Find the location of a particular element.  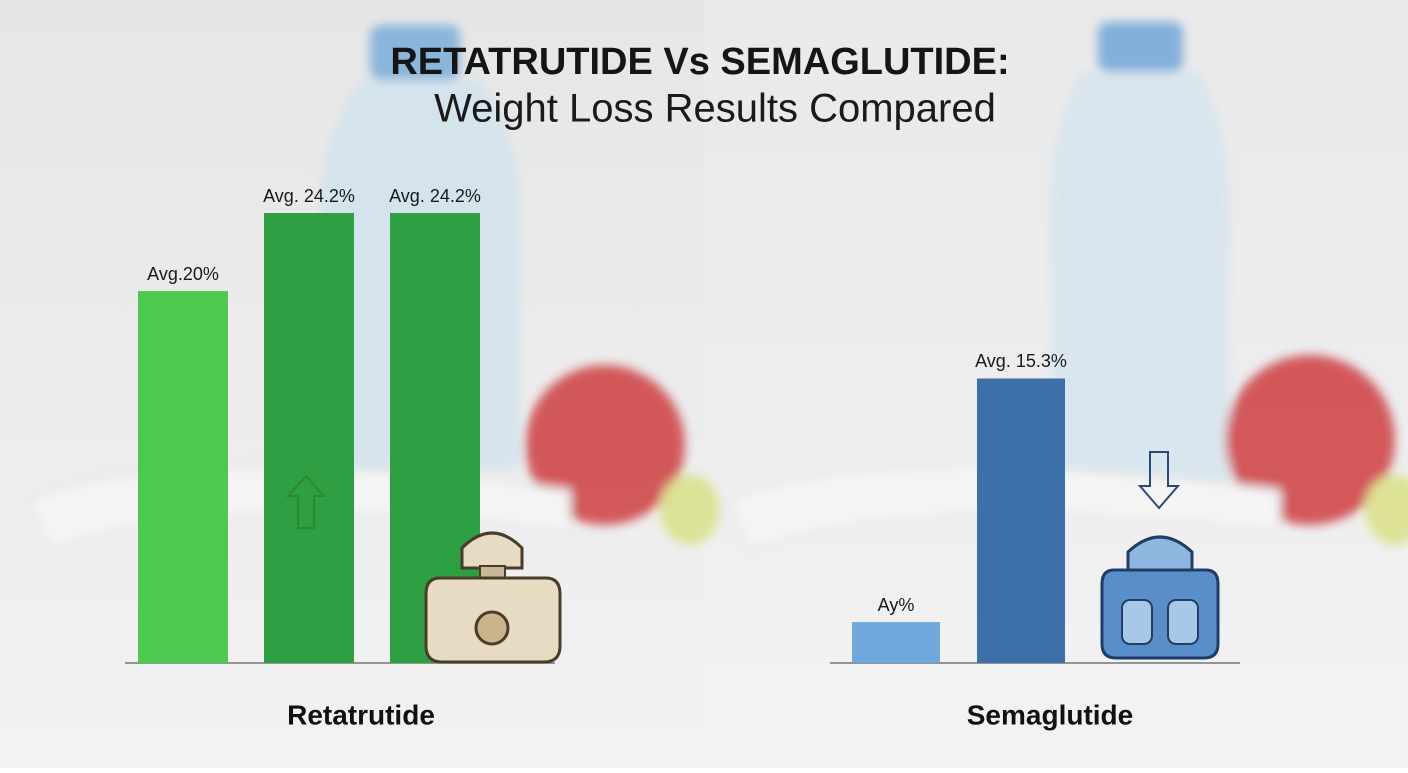

chart-label: Retatrutide is located at coordinates (361, 714).